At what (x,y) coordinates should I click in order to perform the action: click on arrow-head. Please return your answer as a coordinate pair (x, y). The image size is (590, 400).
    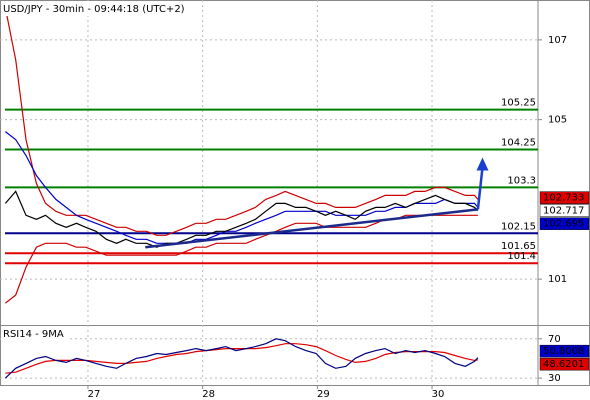
    Looking at the image, I should click on (482, 164).